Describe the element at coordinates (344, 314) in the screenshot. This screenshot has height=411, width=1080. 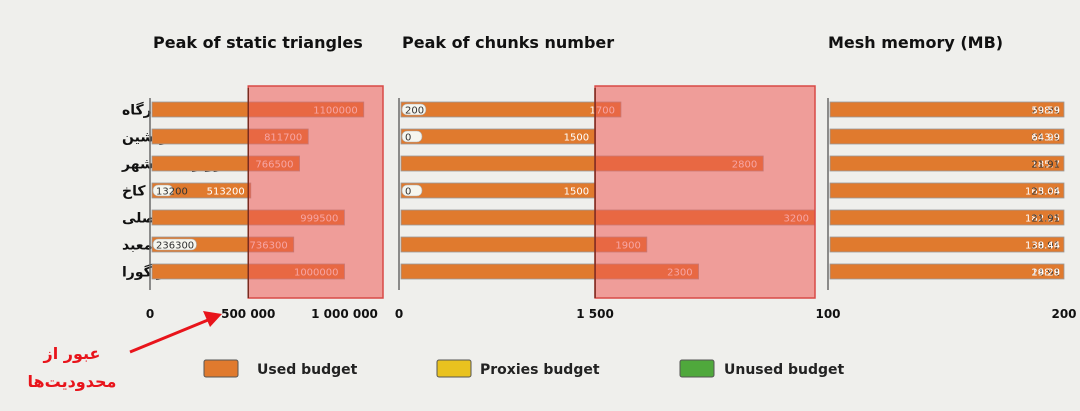
I see `tick-label: 1 000 000` at that location.